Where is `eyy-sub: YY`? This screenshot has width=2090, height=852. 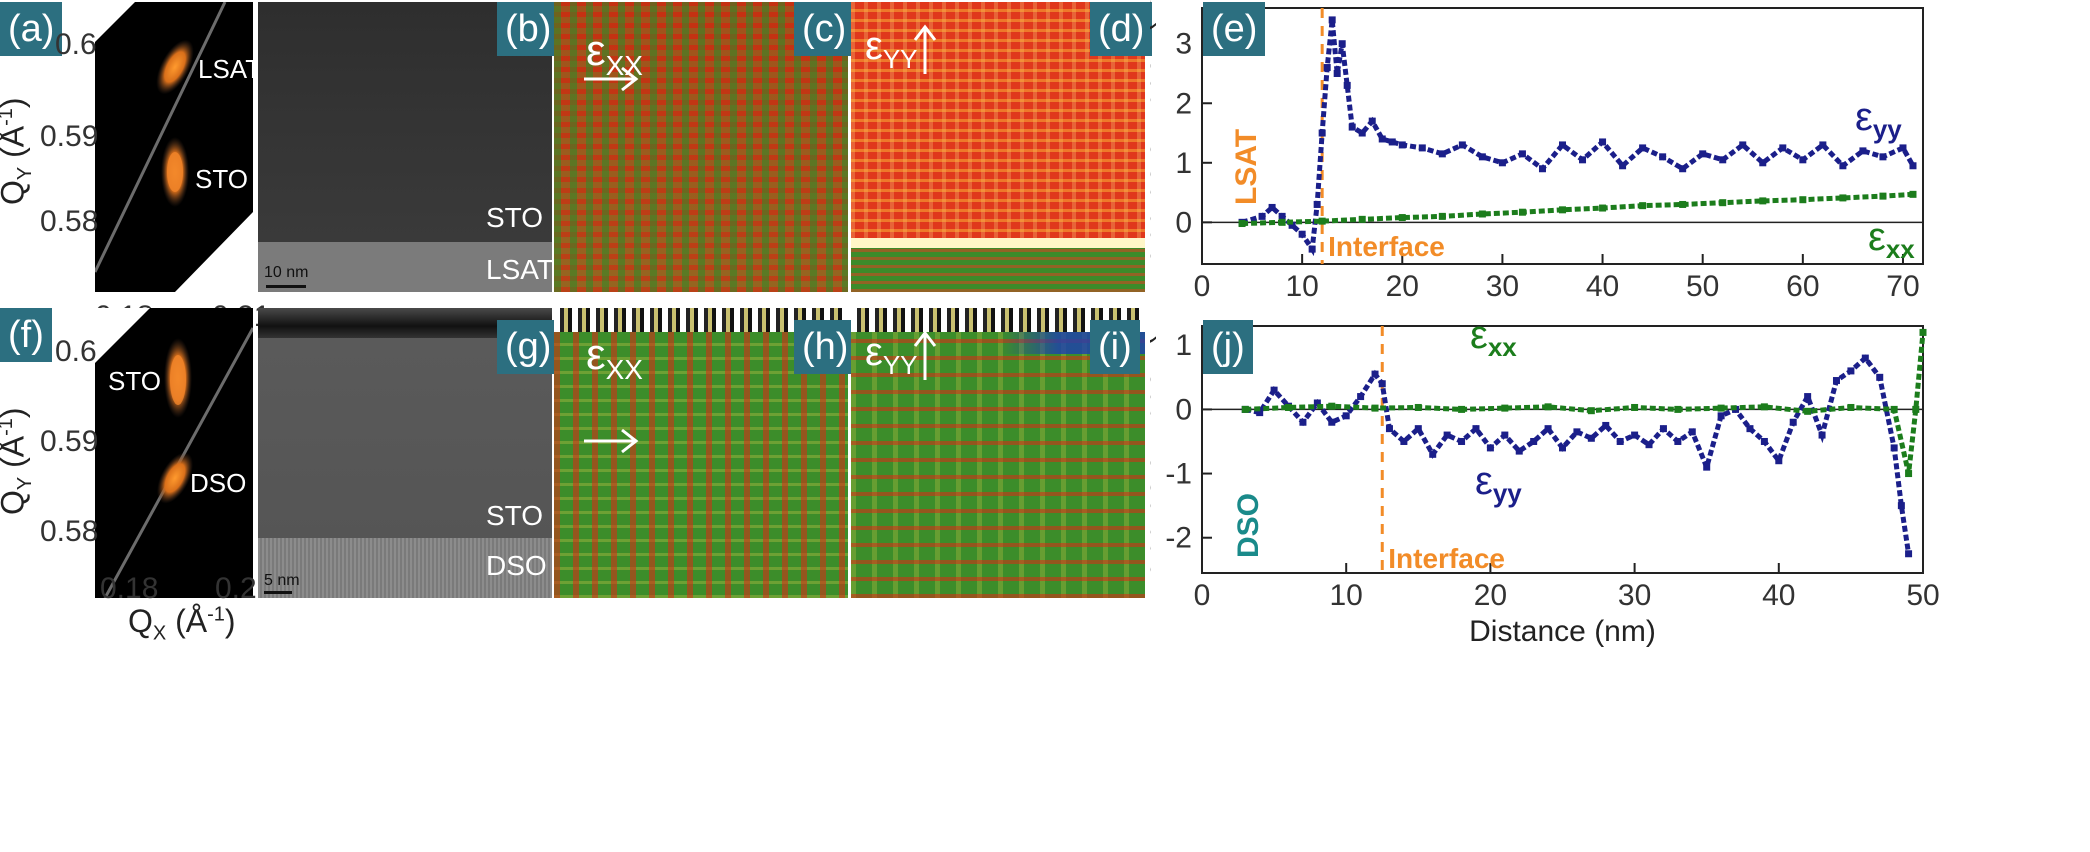 eyy-sub: YY is located at coordinates (900, 59).